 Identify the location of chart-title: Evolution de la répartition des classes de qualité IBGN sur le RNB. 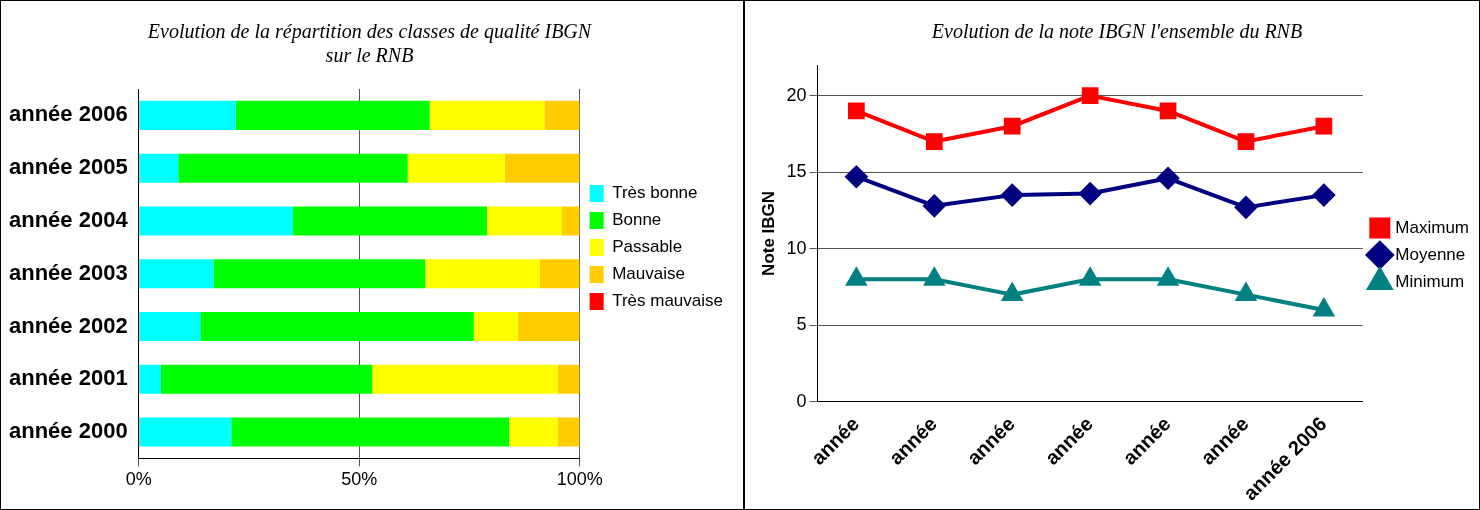
(369, 43).